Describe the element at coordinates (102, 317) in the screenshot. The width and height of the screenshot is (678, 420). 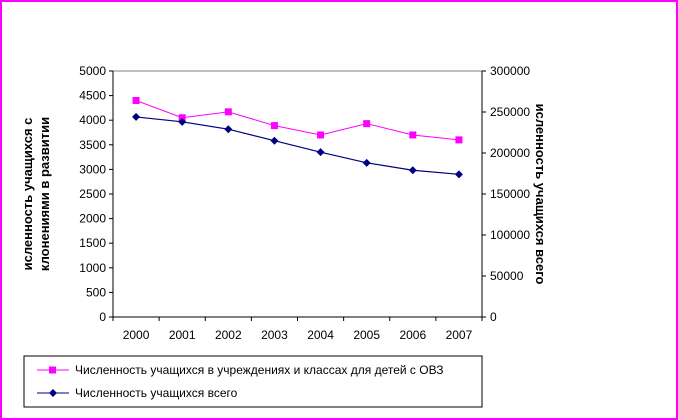
I see `left-tick-label: 0` at that location.